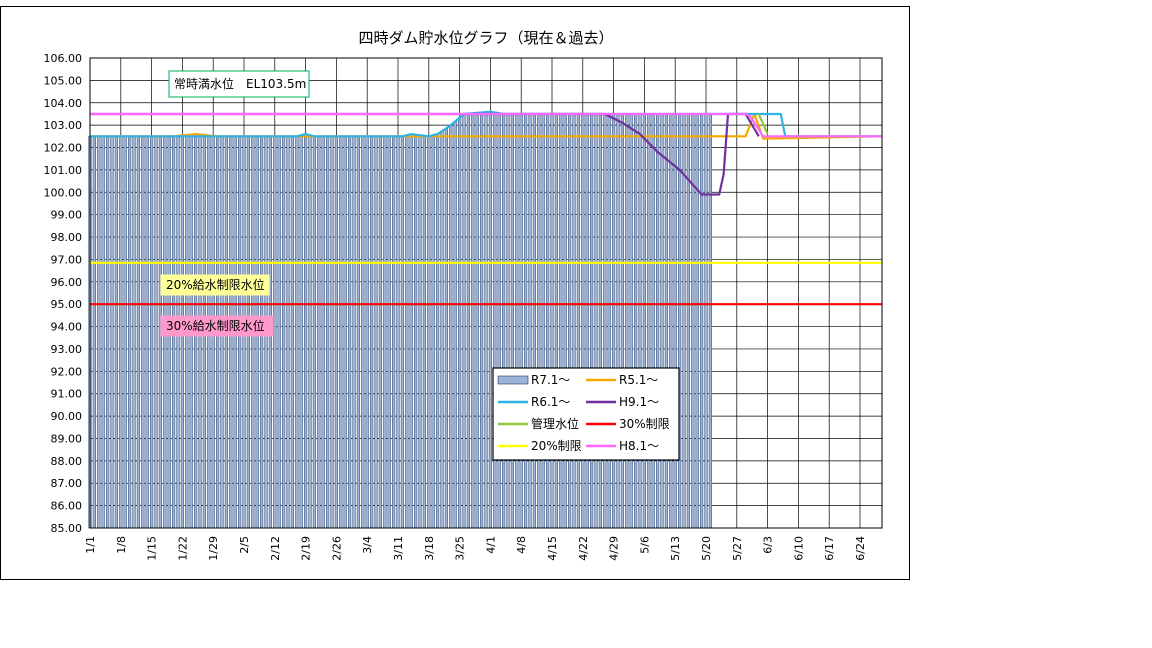 The width and height of the screenshot is (1152, 648). I want to click on y-tick-label: 92.00, so click(67, 371).